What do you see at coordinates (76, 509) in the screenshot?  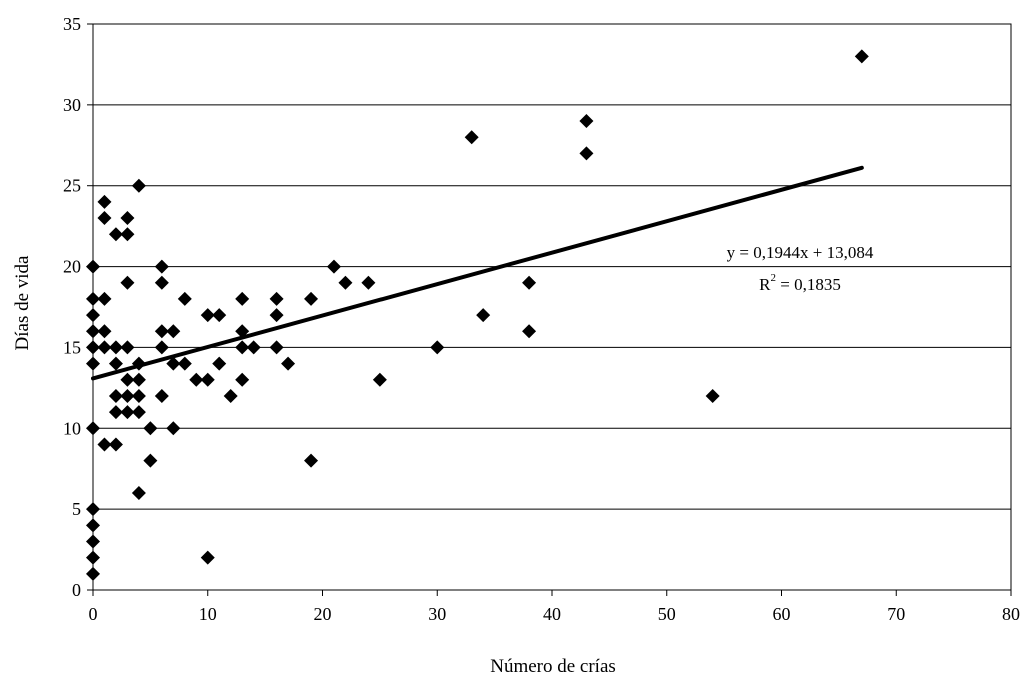 I see `y-tick-label: 5` at bounding box center [76, 509].